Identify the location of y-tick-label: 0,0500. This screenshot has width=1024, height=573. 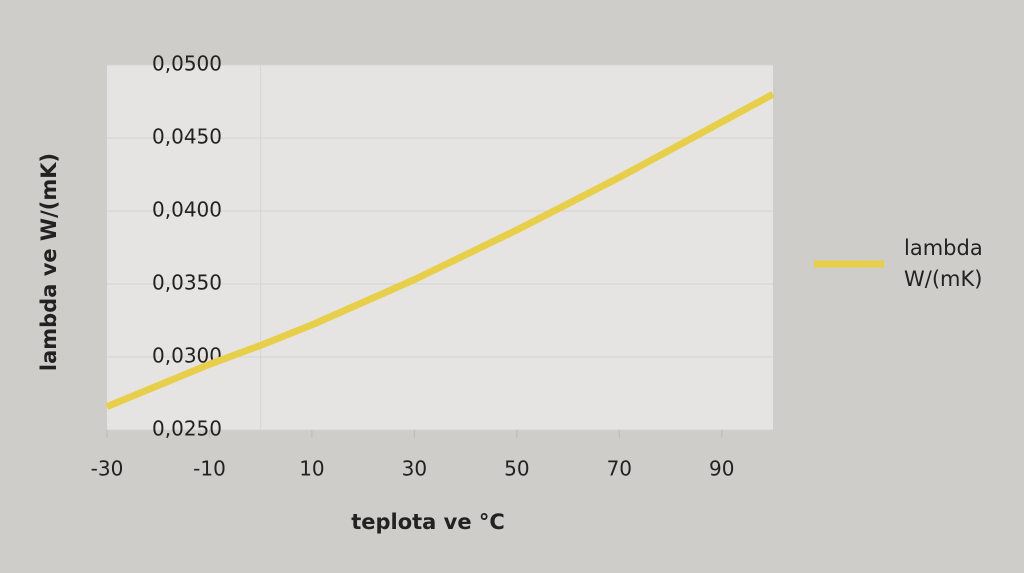
(187, 64).